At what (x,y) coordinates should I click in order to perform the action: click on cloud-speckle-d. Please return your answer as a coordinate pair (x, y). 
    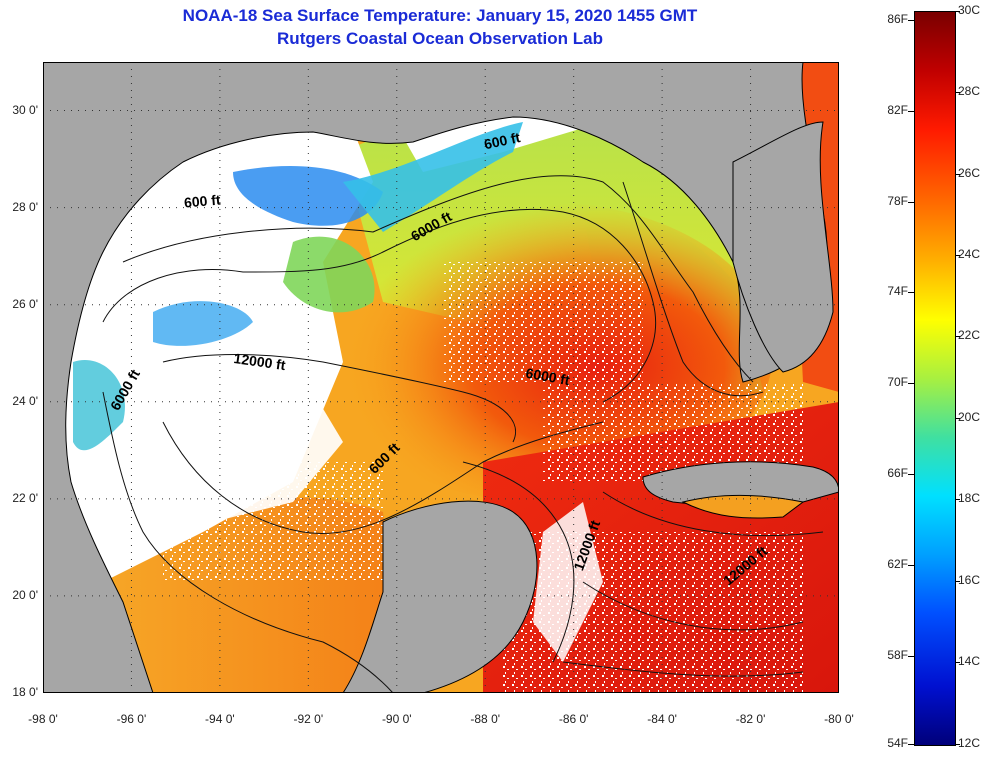
    Looking at the image, I should click on (273, 522).